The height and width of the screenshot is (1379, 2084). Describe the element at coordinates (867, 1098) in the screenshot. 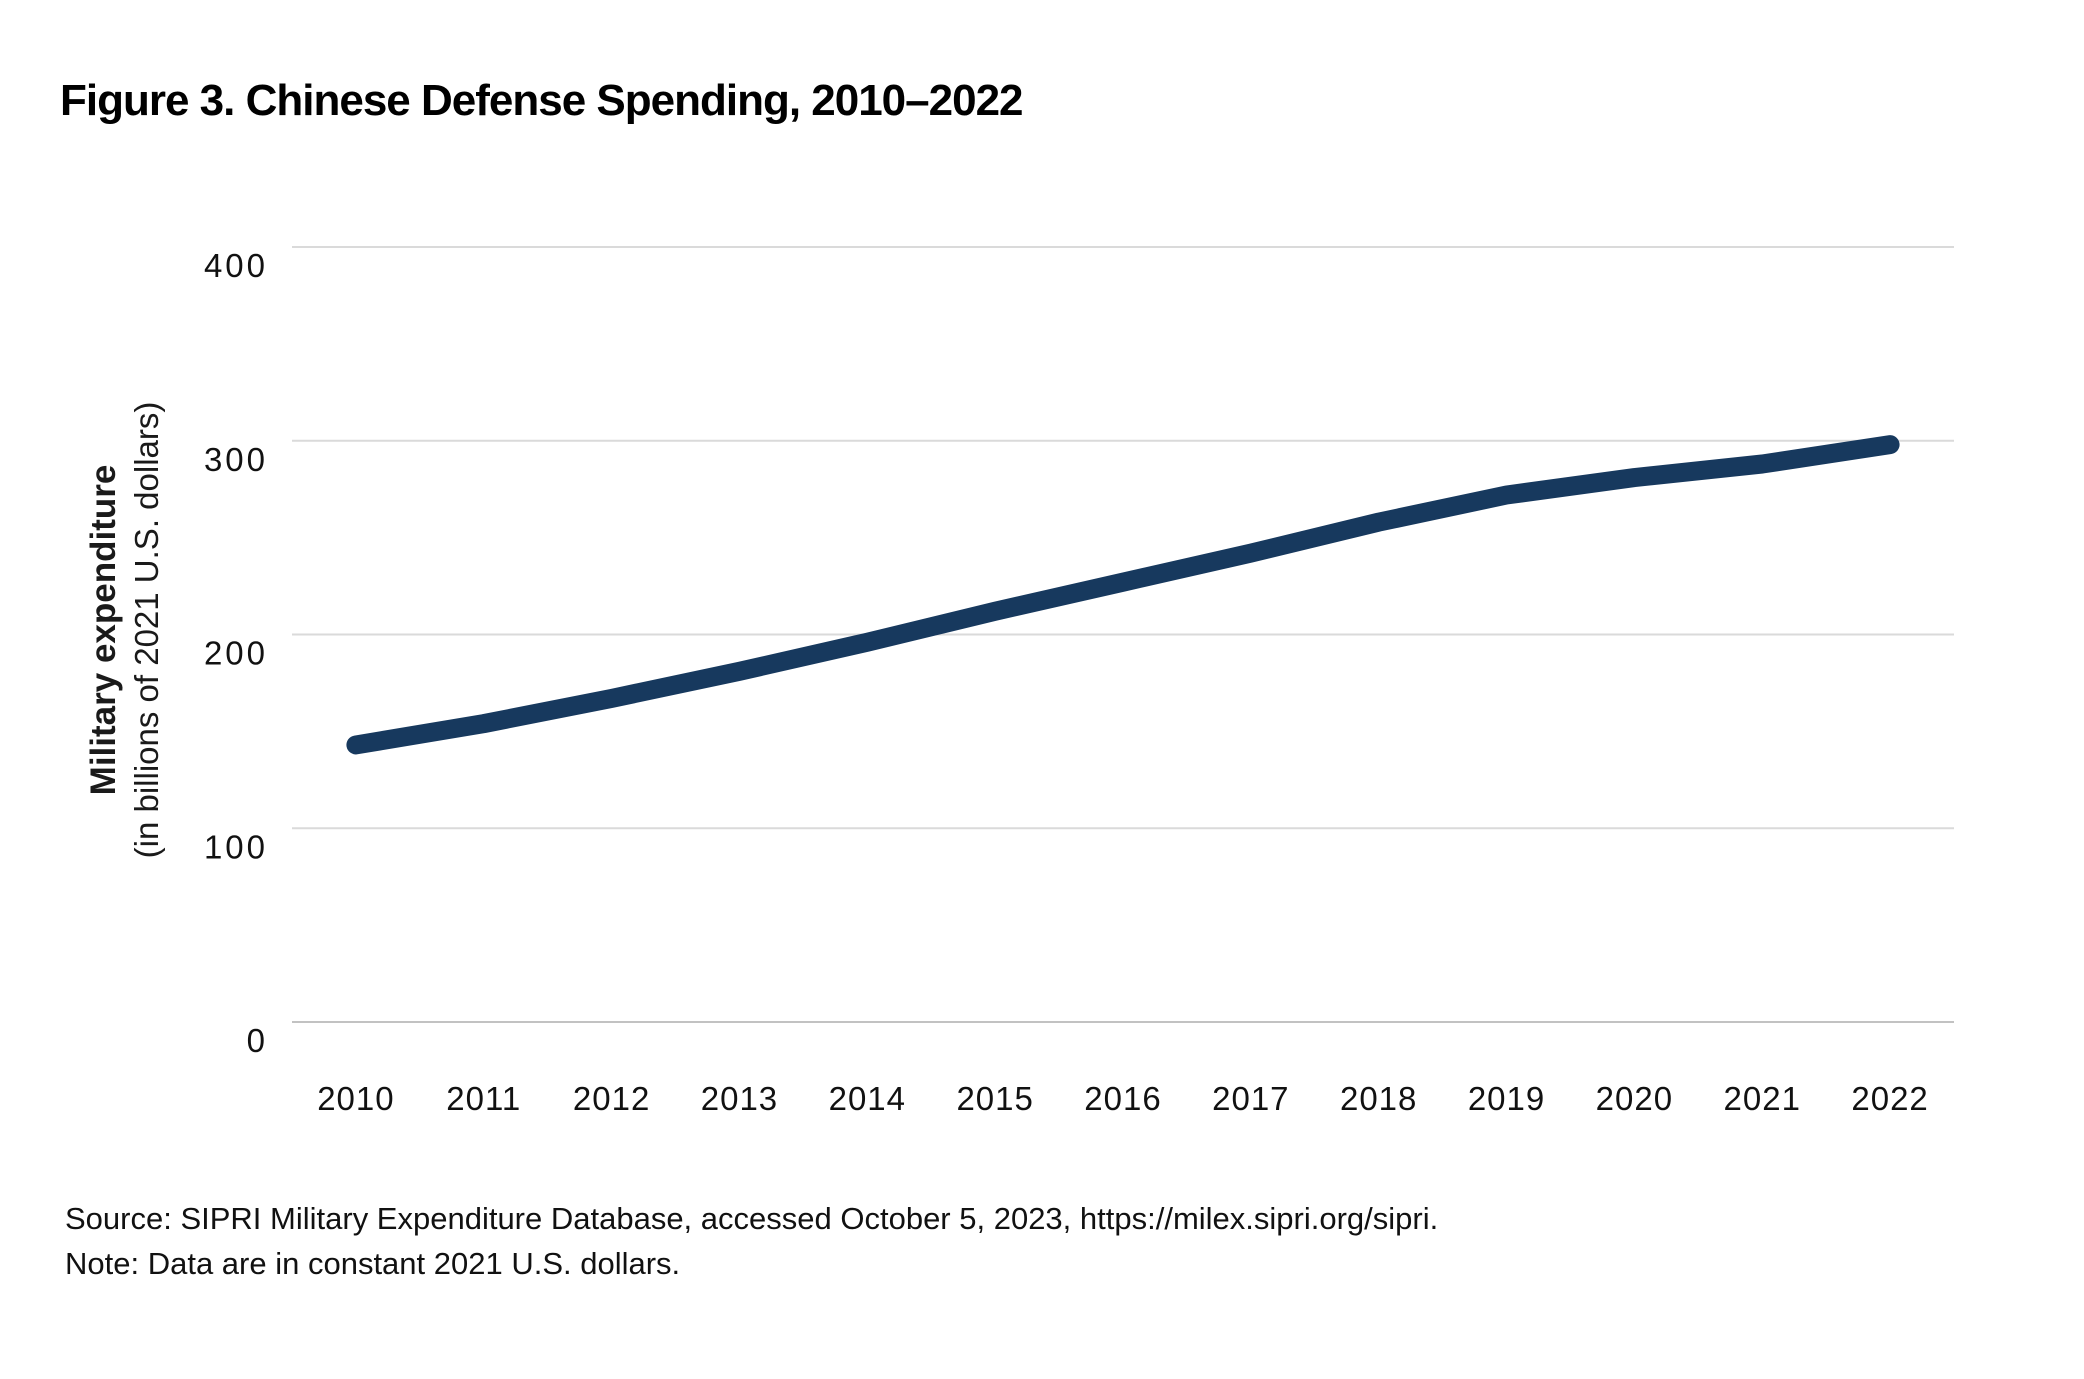

I see `x-tick-label: 2014` at that location.